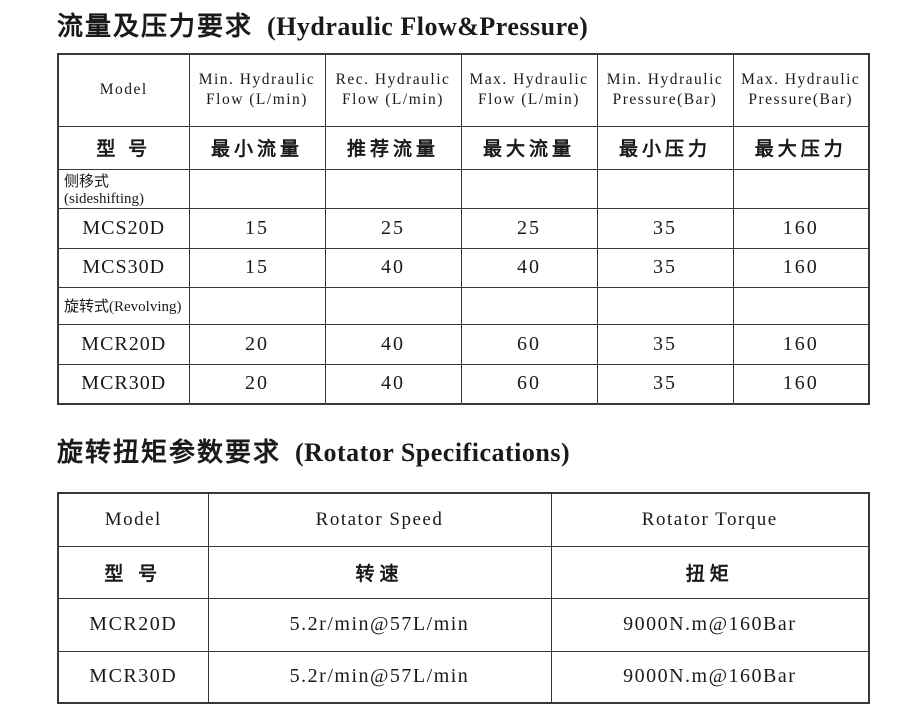  Describe the element at coordinates (710, 572) in the screenshot. I see `rotator-header-torque-zh: 扭矩` at that location.